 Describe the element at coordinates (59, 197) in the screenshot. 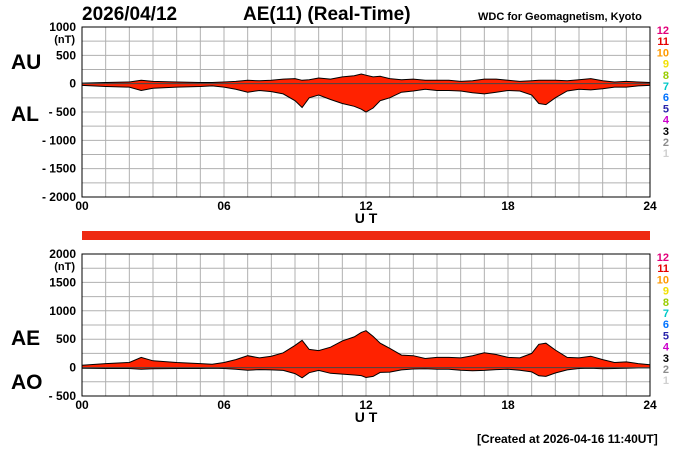

I see `y-tick-label: - 2000` at that location.